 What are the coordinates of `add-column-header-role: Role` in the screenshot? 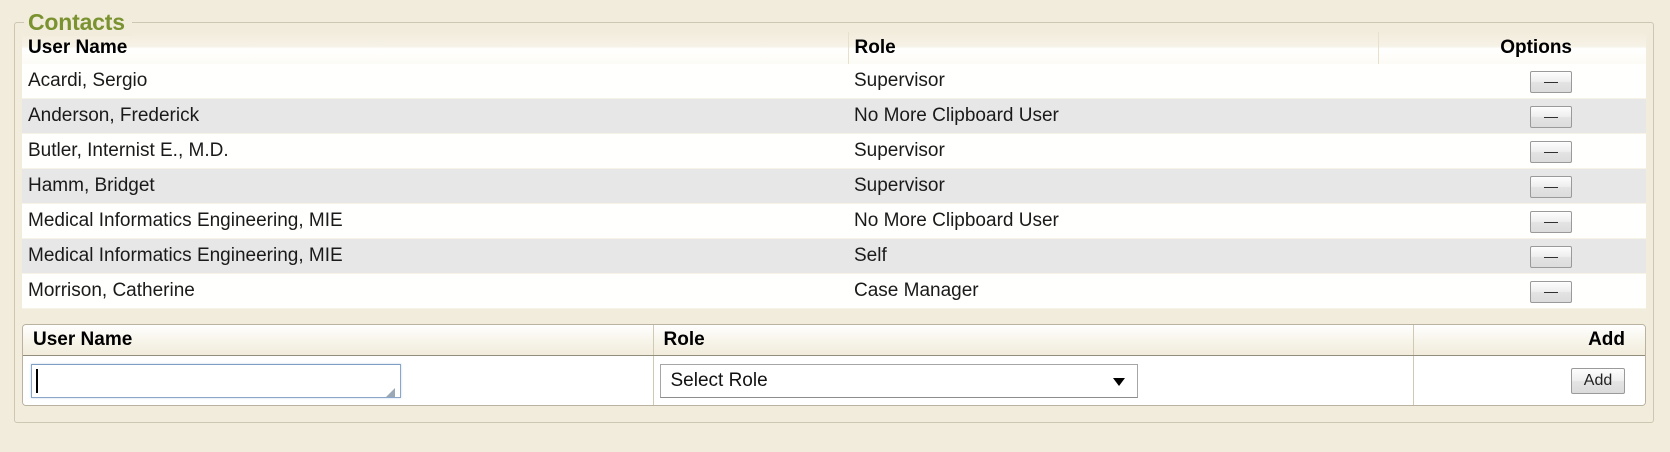 It's located at (1032, 340).